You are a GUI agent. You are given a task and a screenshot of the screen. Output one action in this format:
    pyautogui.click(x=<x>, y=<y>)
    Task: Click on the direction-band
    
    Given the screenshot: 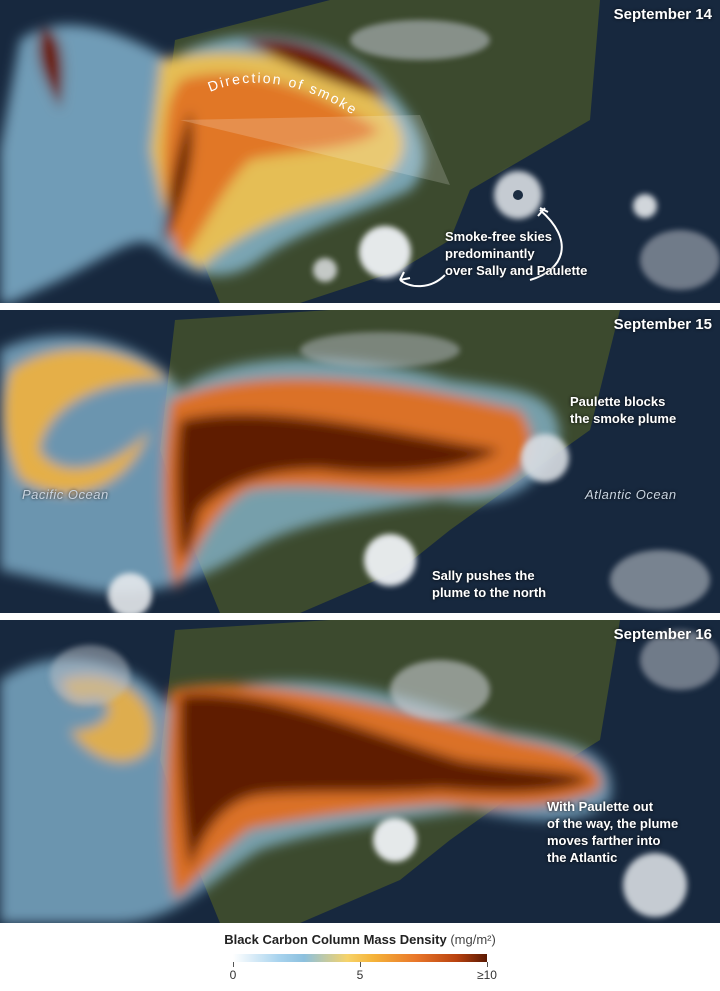 What is the action you would take?
    pyautogui.click(x=315, y=150)
    